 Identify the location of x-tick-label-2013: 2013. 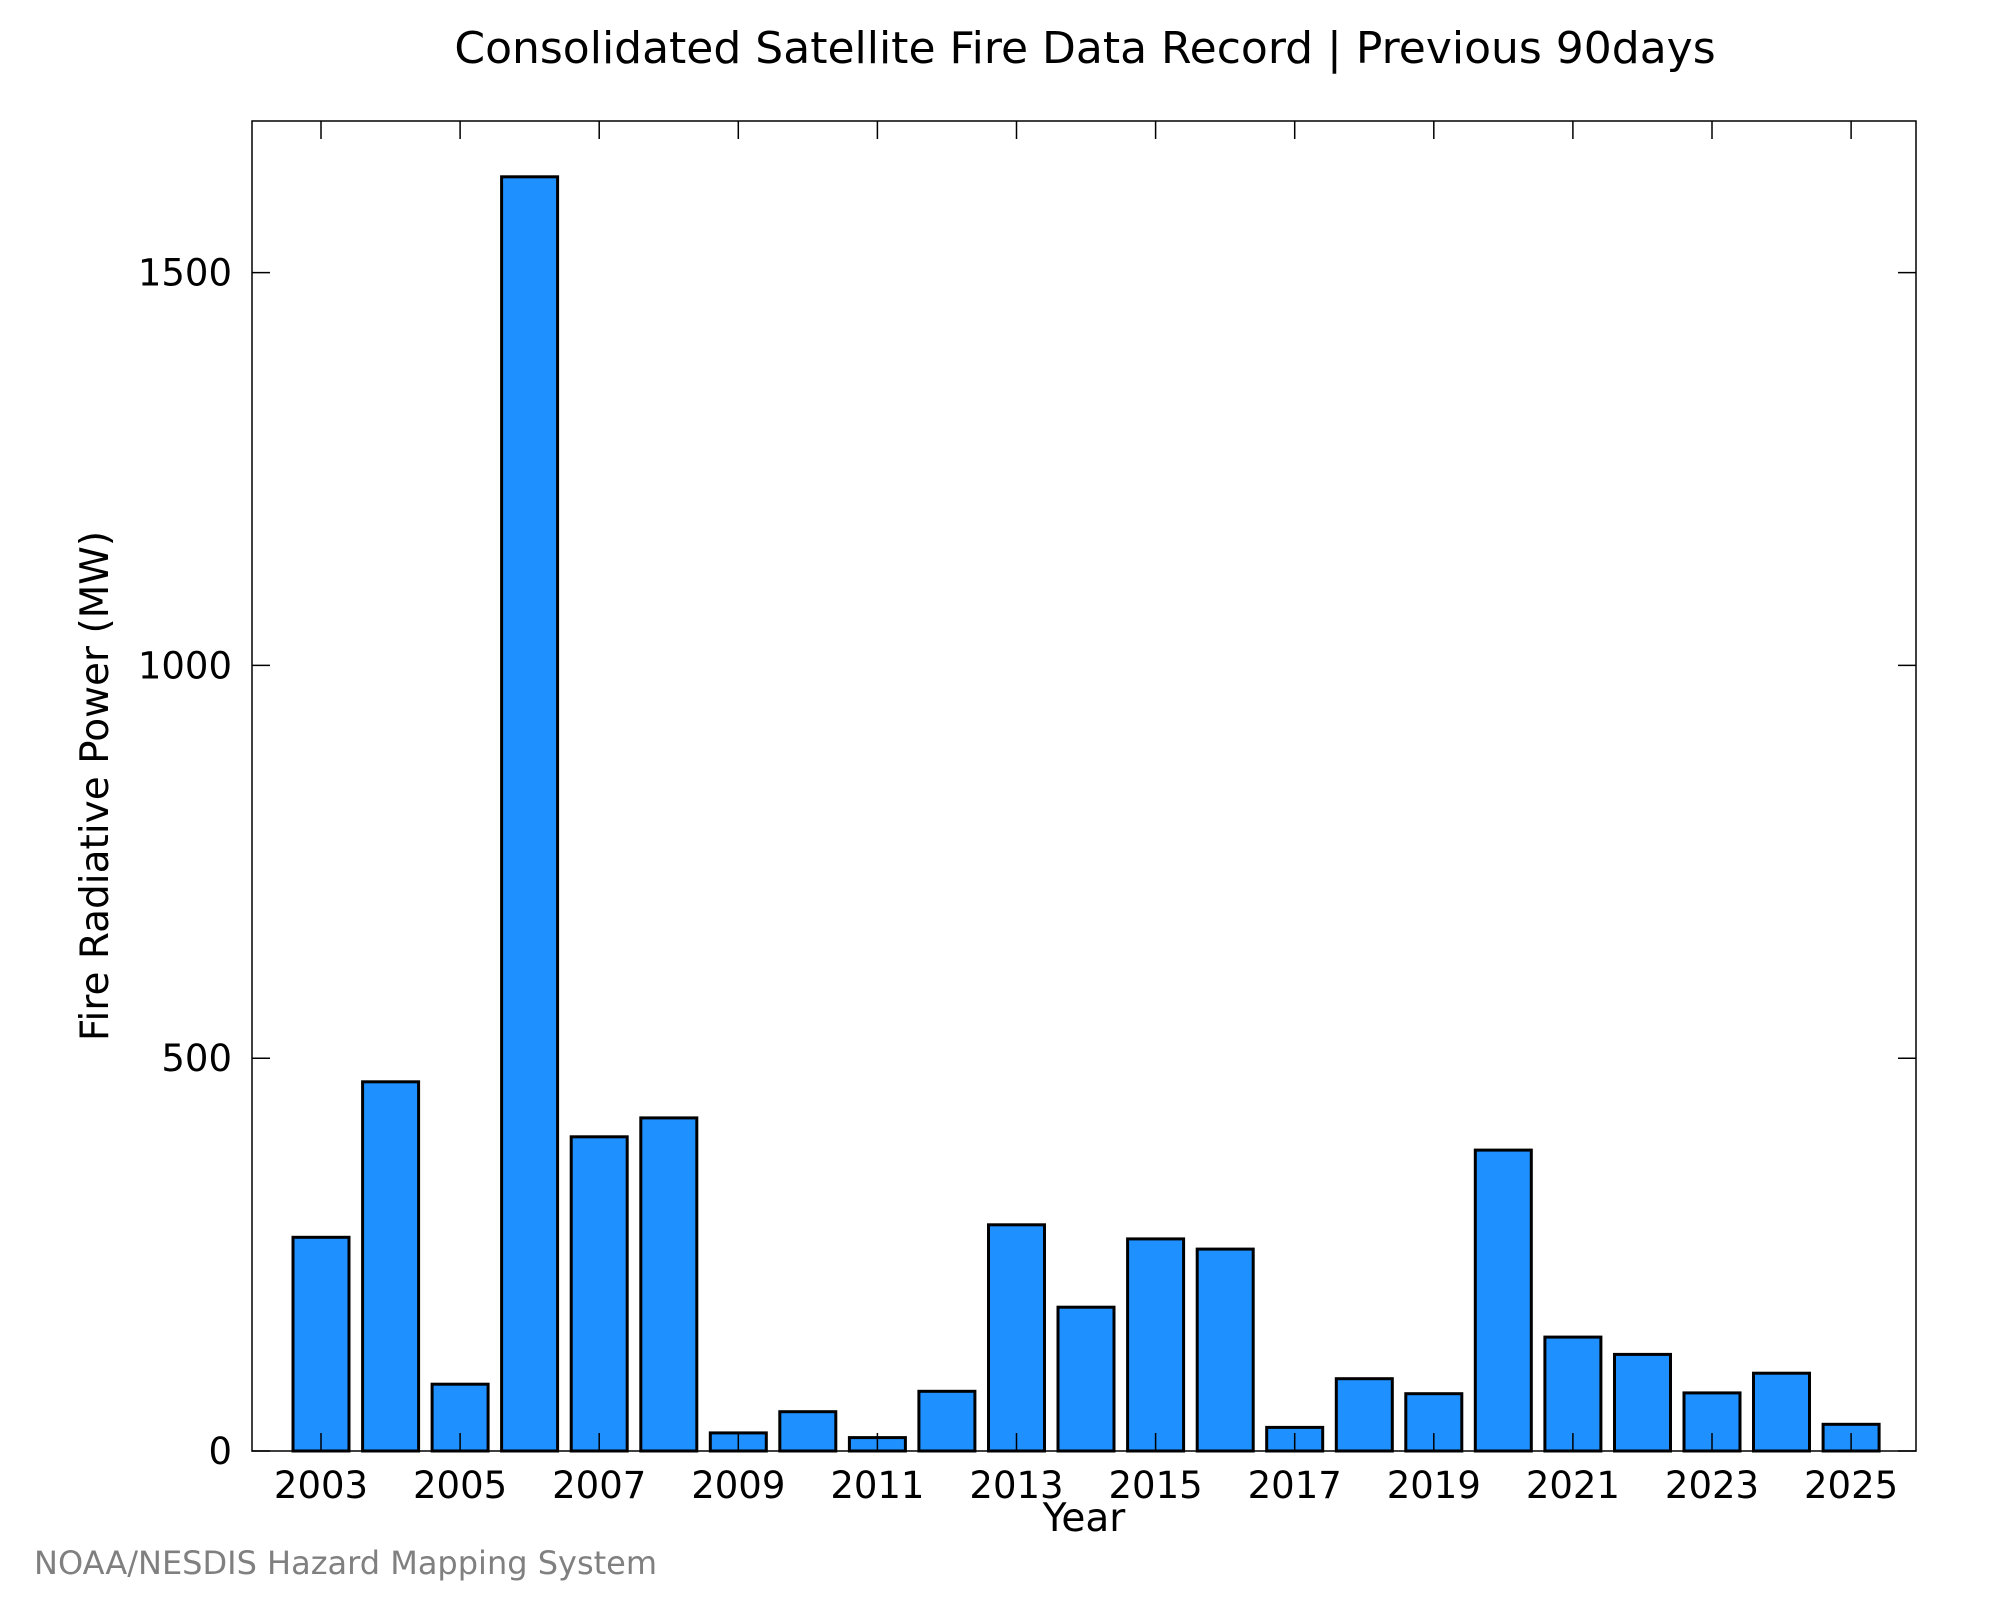
(1016, 1485).